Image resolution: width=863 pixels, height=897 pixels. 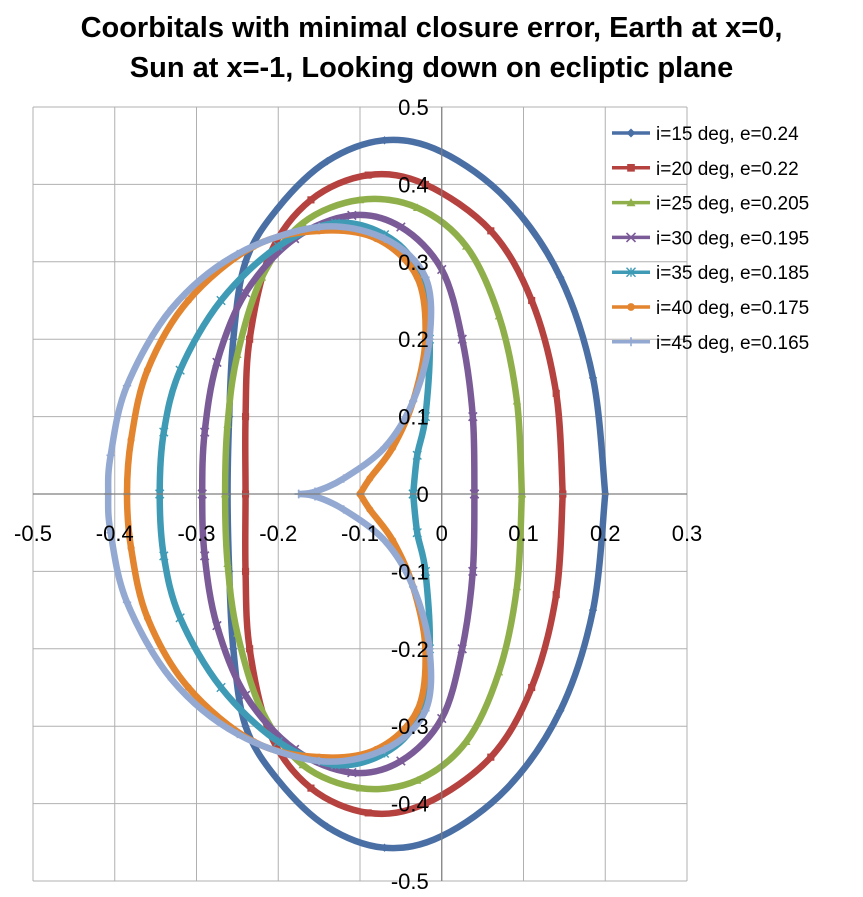 What do you see at coordinates (410, 649) in the screenshot?
I see `y-tick-label: -0.2` at bounding box center [410, 649].